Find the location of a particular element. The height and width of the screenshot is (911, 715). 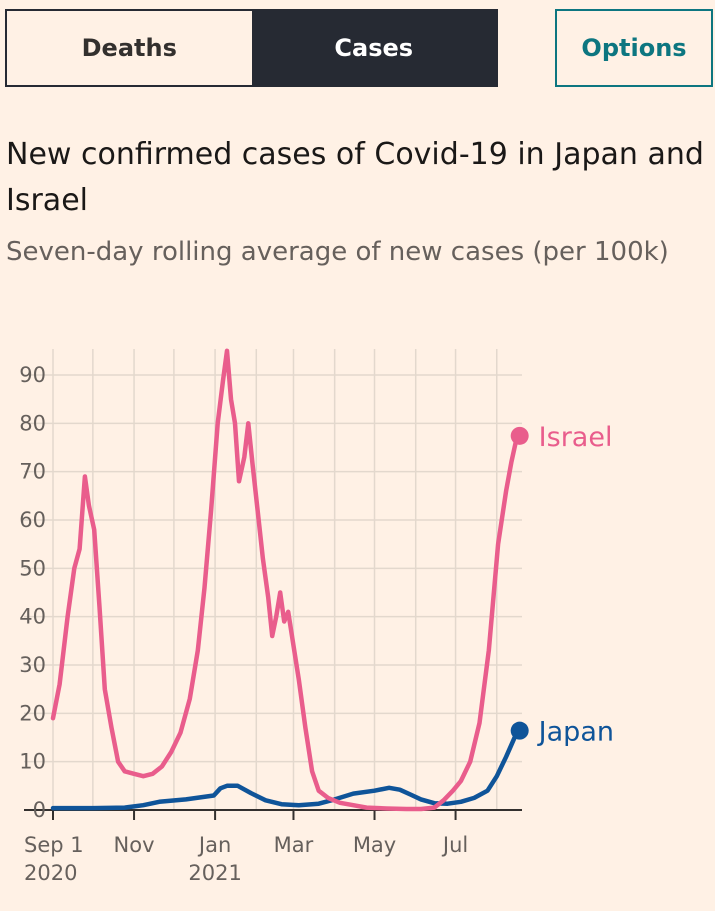

series-label-japan: Japan is located at coordinates (575, 732).